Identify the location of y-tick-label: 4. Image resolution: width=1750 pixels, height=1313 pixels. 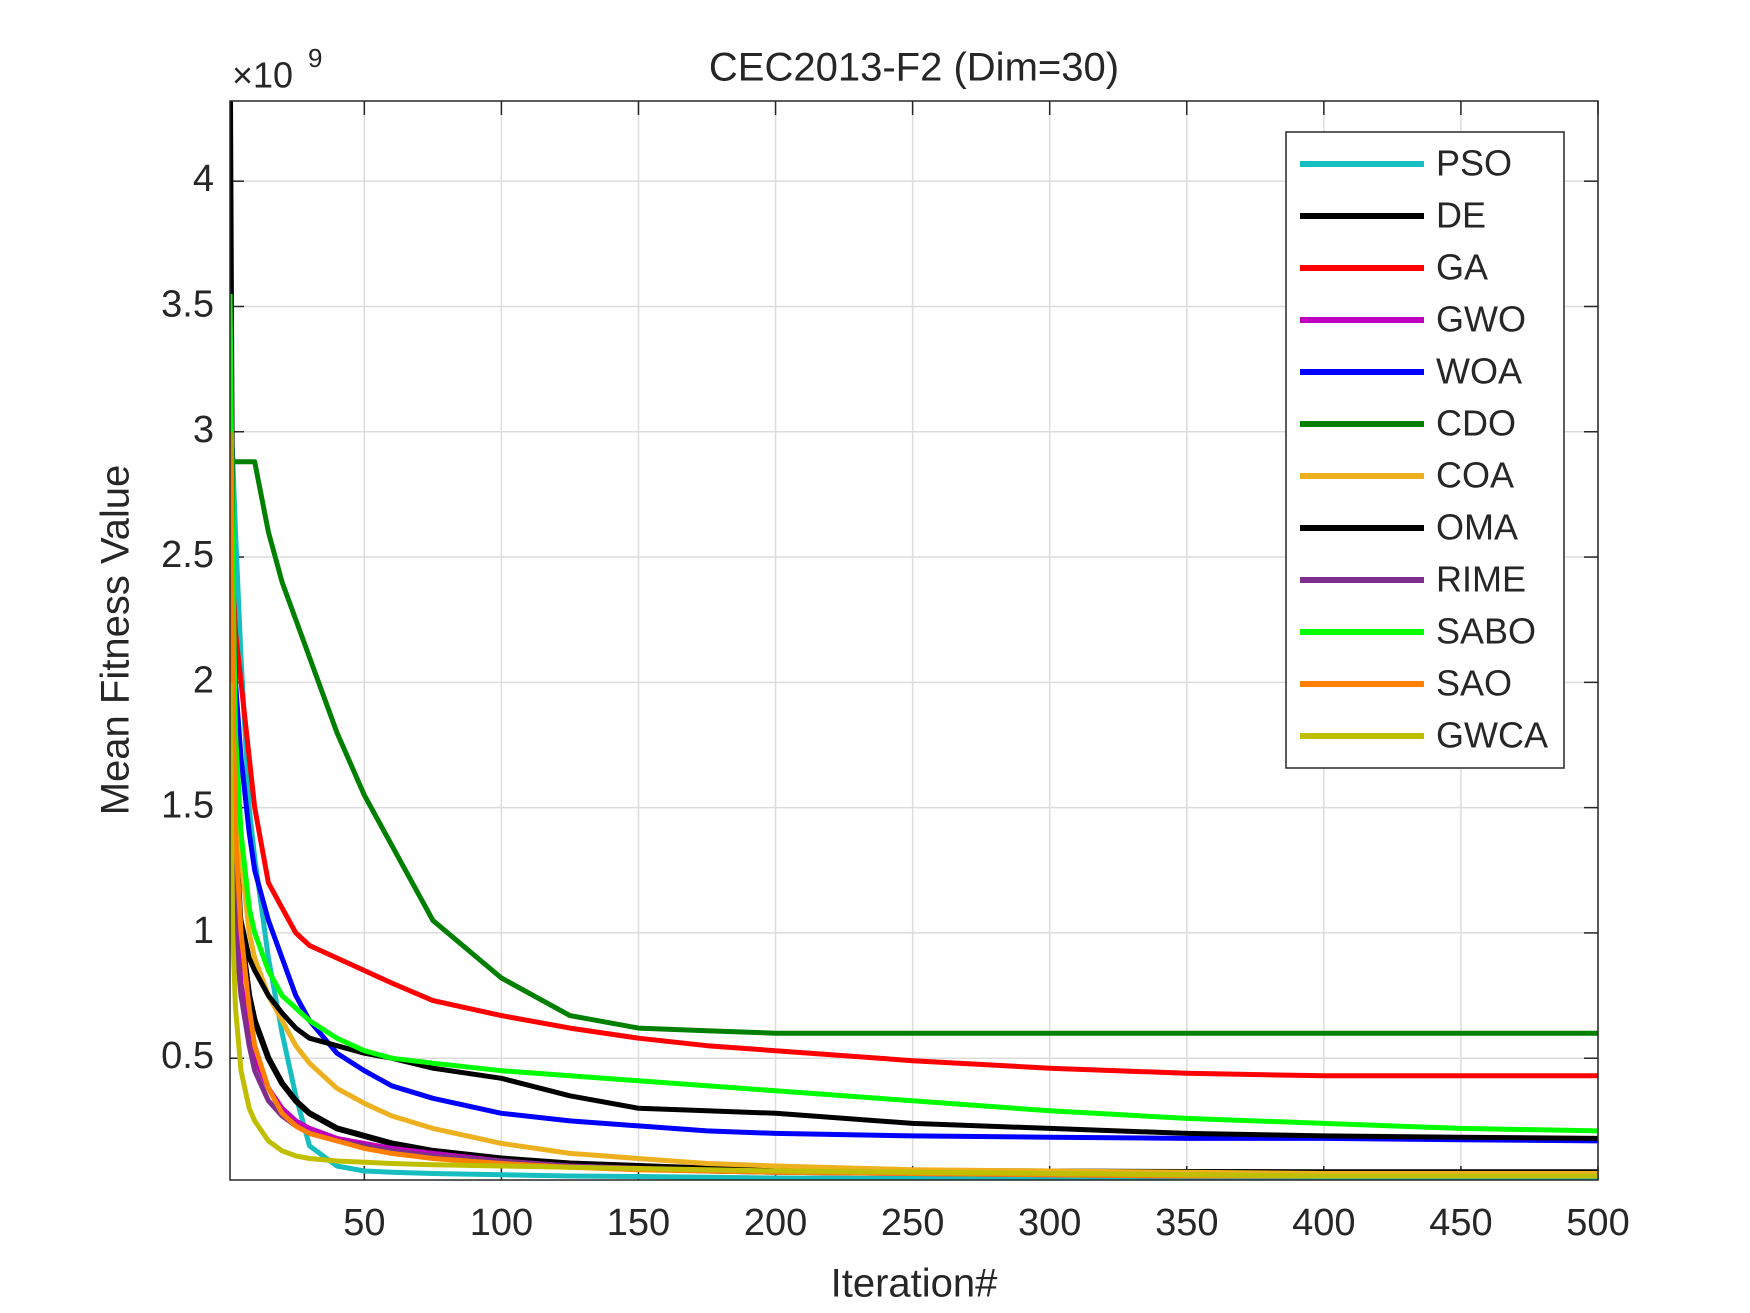
(203, 179).